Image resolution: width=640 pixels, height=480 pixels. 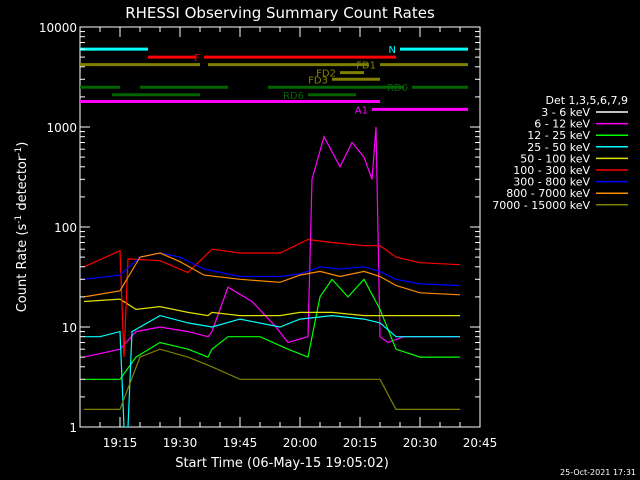 What do you see at coordinates (598, 472) in the screenshot?
I see `timestamp: 25-Oct-2021 17:31` at bounding box center [598, 472].